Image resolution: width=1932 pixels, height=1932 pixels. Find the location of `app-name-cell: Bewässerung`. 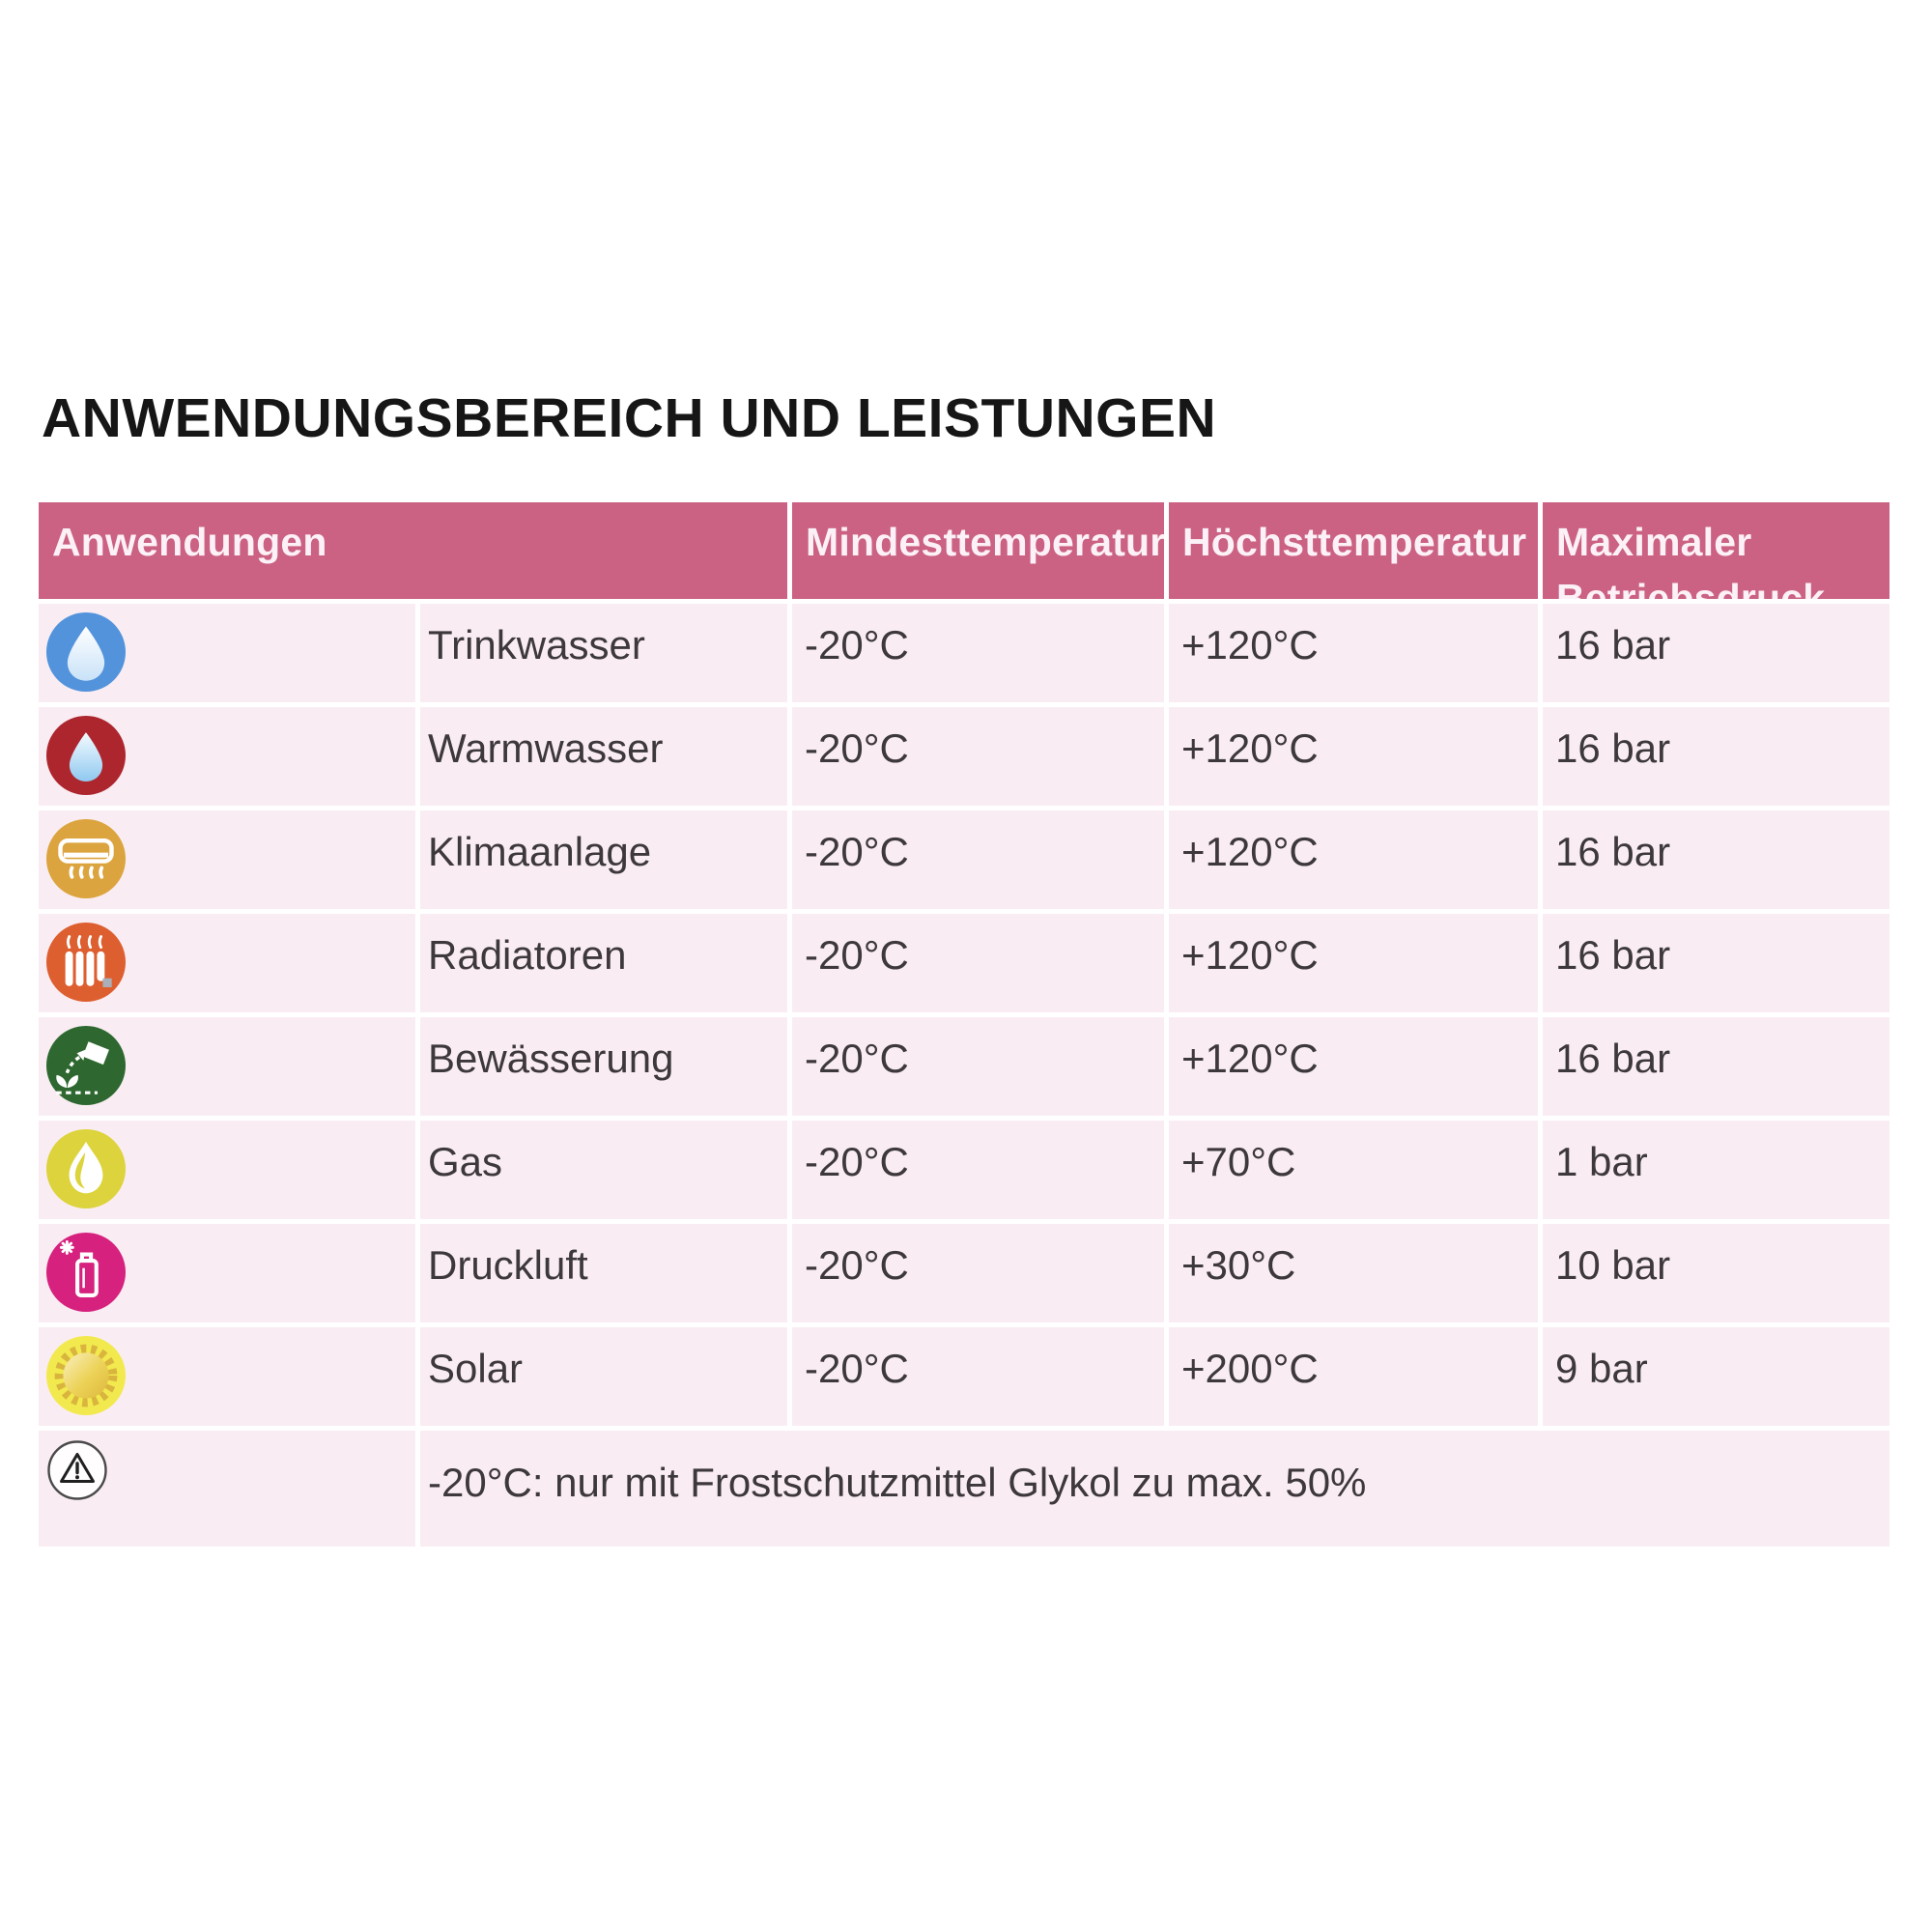

app-name-cell: Bewässerung is located at coordinates (603, 1066).